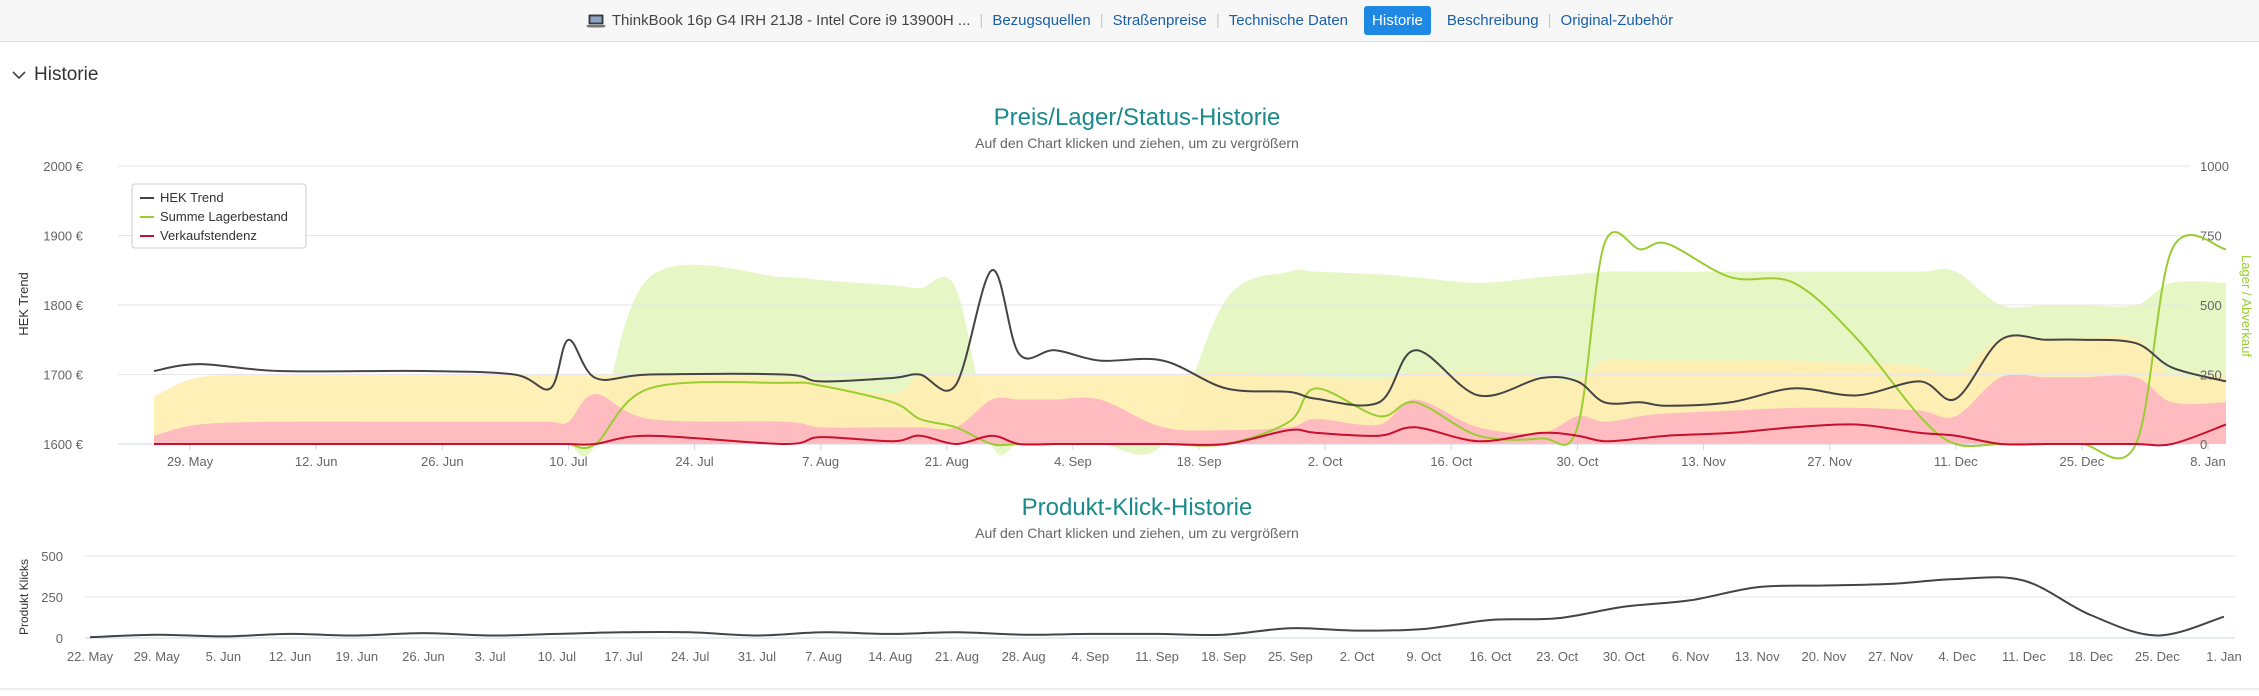  I want to click on series-verkaufstendenz, so click(1190, 435).